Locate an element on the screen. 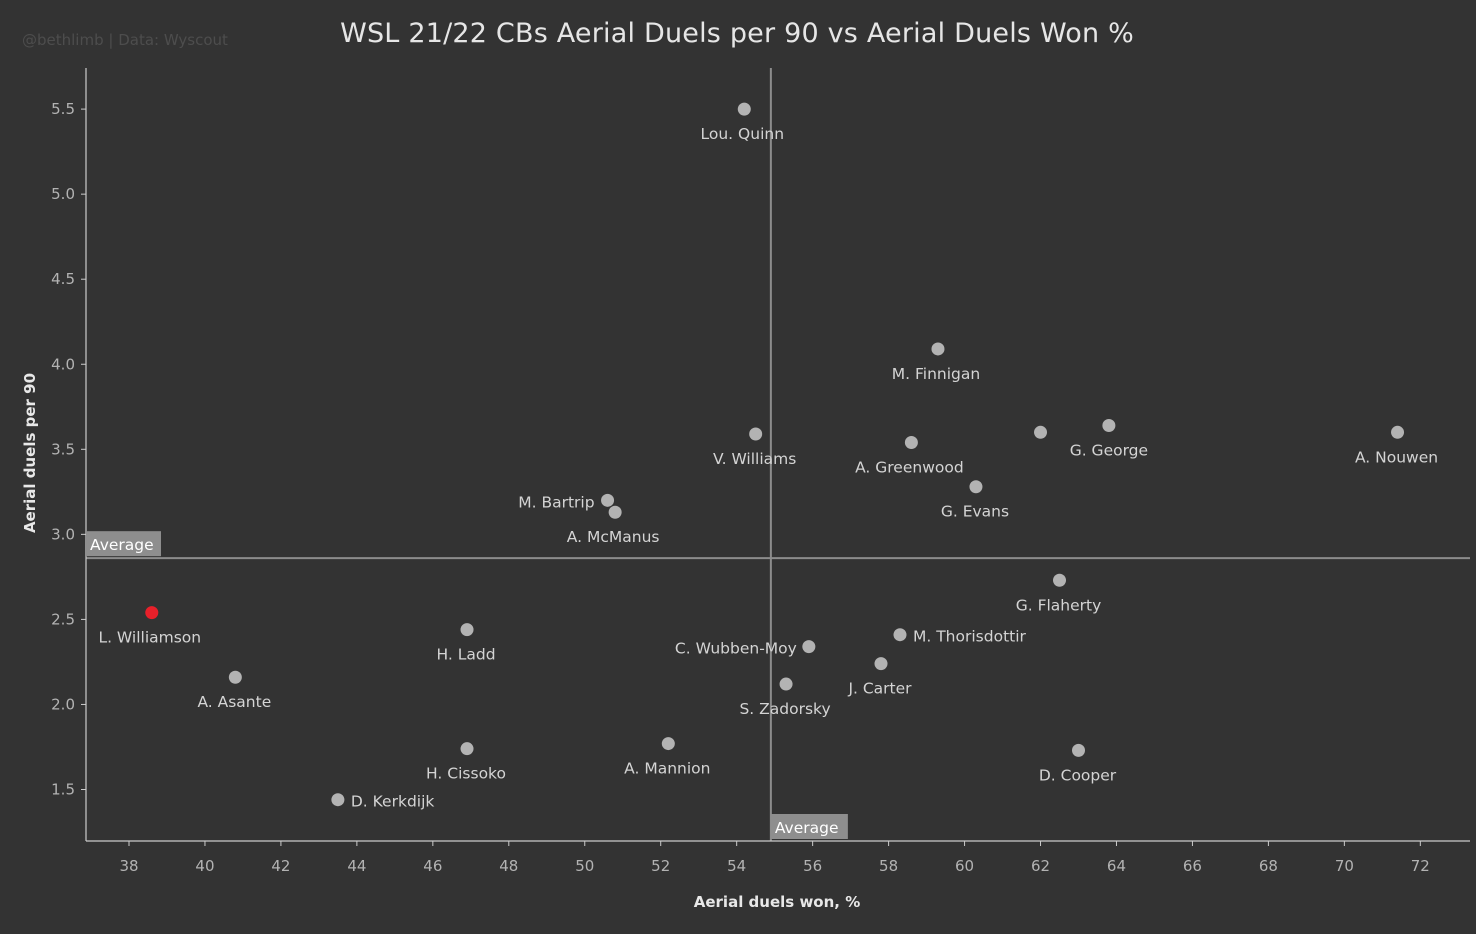  y-average-badge is located at coordinates (123, 544).